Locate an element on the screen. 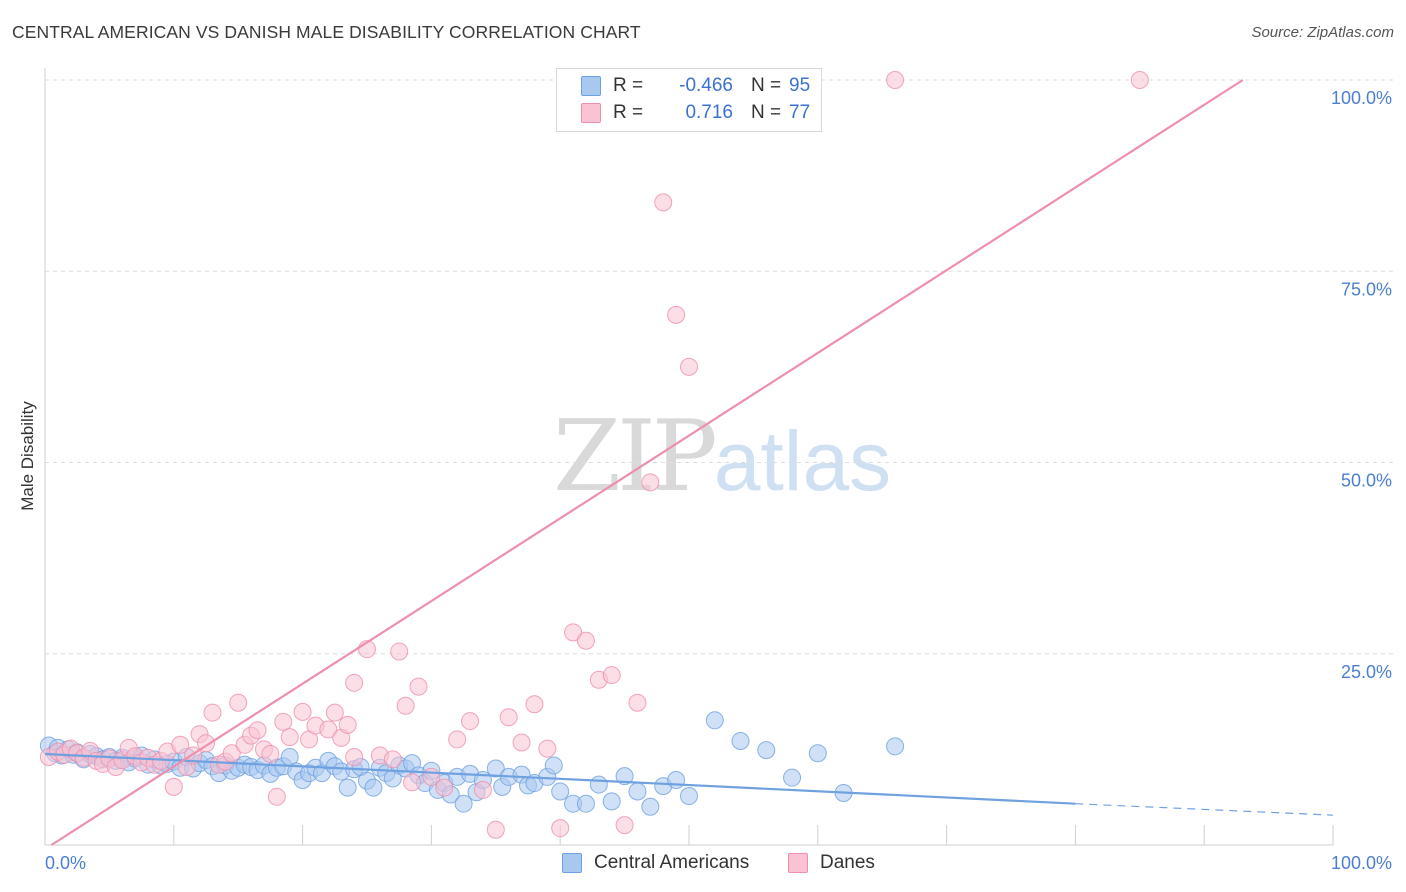 Image resolution: width=1406 pixels, height=892 pixels. series-legend: Central Americans Danes is located at coordinates (703, 865).